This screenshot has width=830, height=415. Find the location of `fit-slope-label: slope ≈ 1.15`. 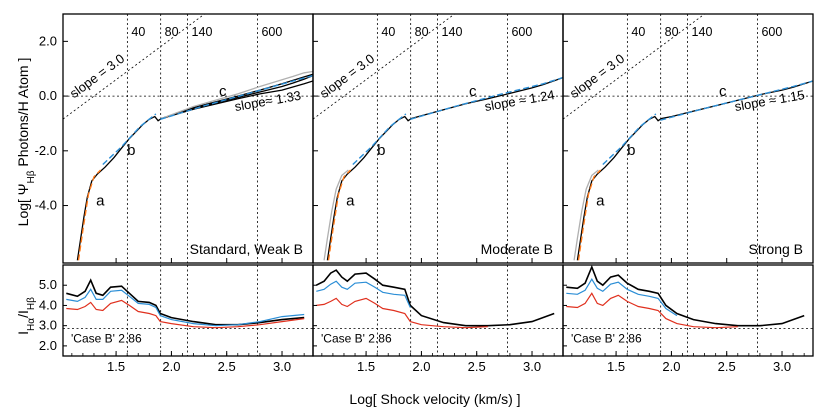

fit-slope-label: slope ≈ 1.15 is located at coordinates (769, 100).